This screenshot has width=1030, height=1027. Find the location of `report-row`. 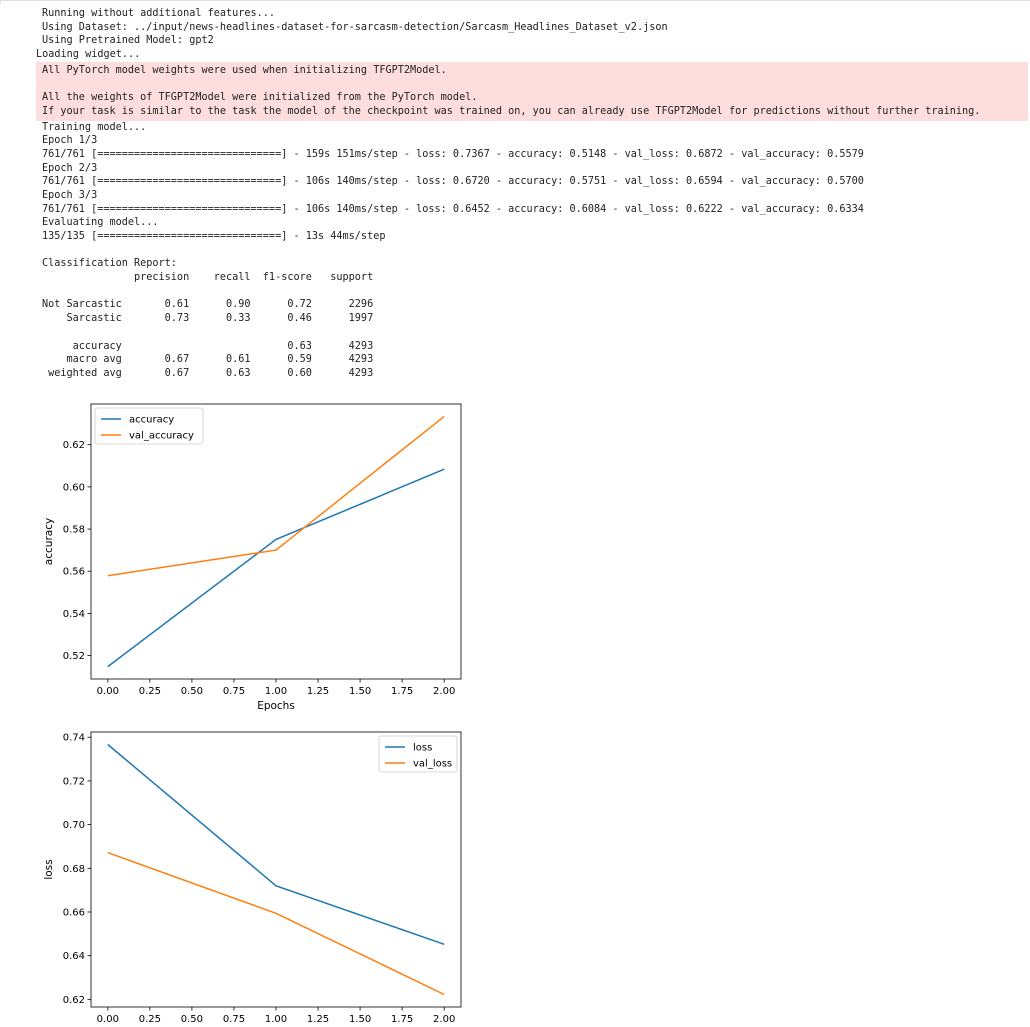

report-row is located at coordinates (536, 333).